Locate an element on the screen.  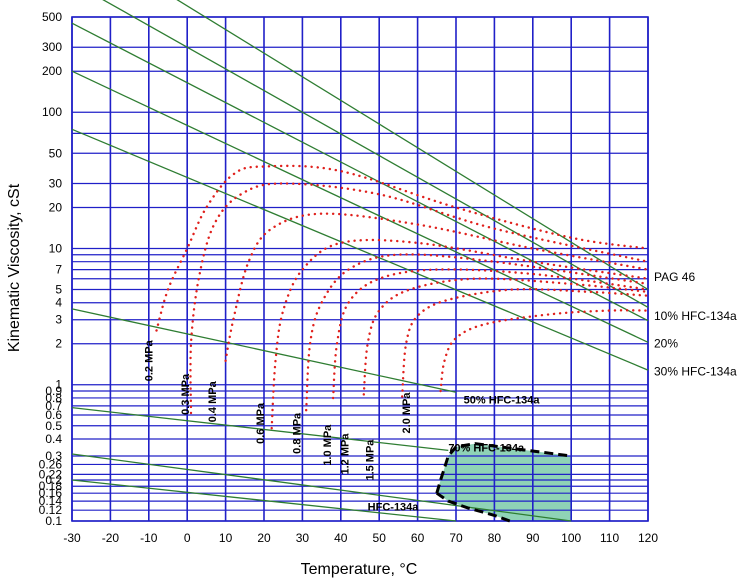
x-tick-label: 60 is located at coordinates (418, 538).